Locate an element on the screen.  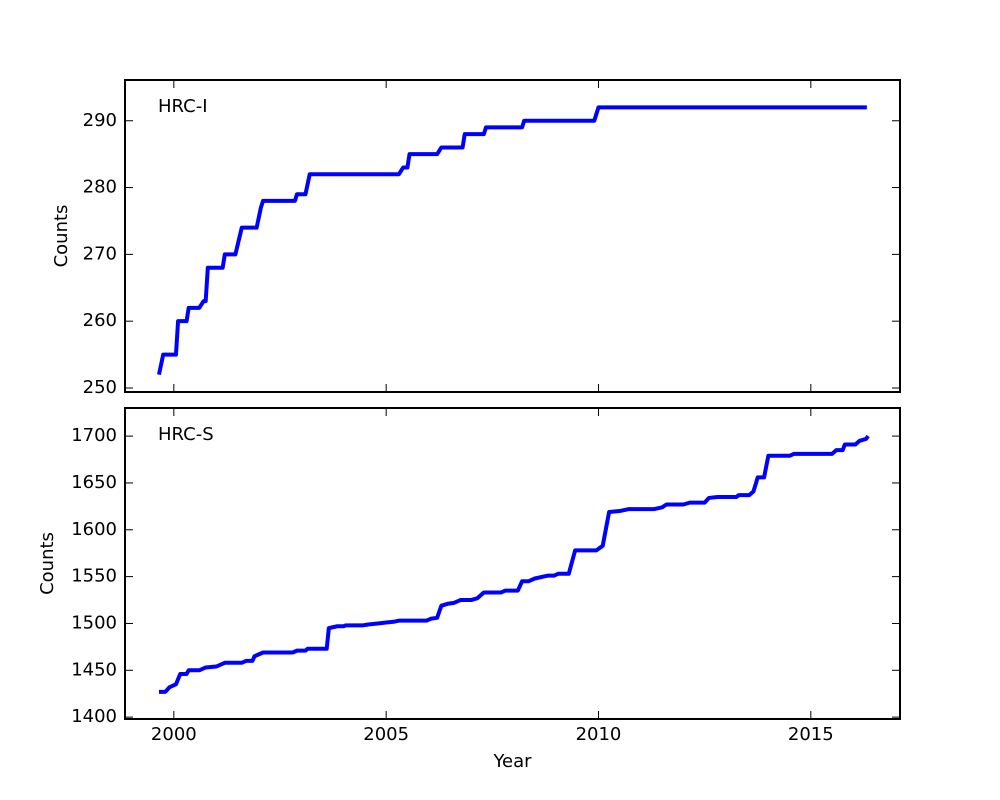
y-tick-label: 250 is located at coordinates (100, 387).